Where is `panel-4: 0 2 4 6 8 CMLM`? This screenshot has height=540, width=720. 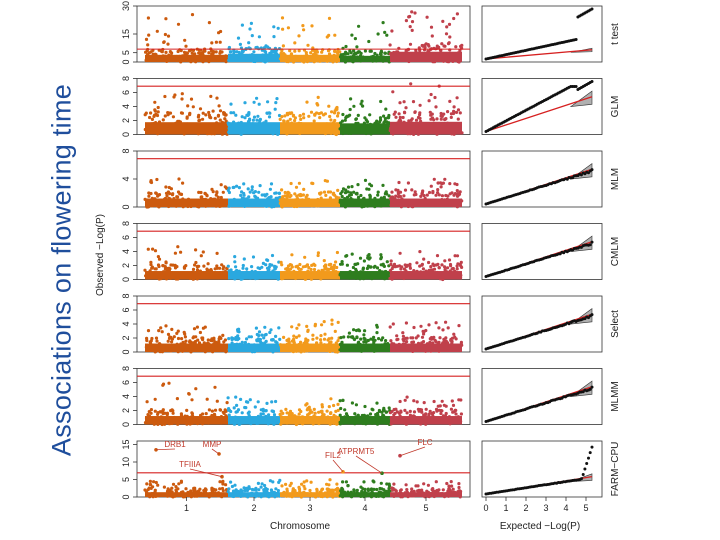
panel-4: 0 2 4 6 8 CMLM is located at coordinates (371, 251).